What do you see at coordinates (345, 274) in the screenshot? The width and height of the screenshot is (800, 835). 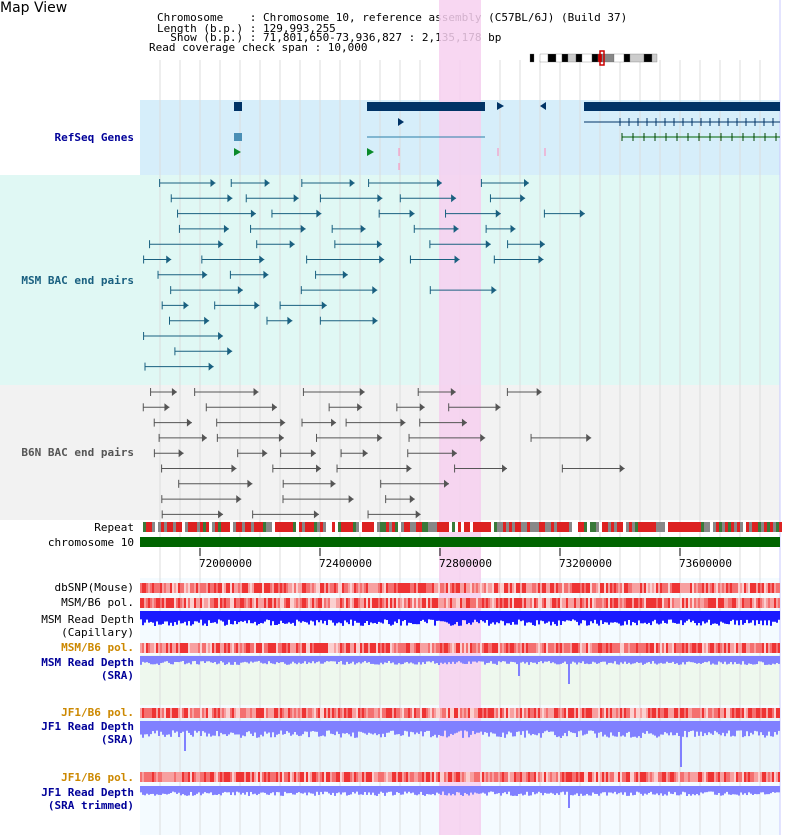 I see `msm-bac-end-arrow` at bounding box center [345, 274].